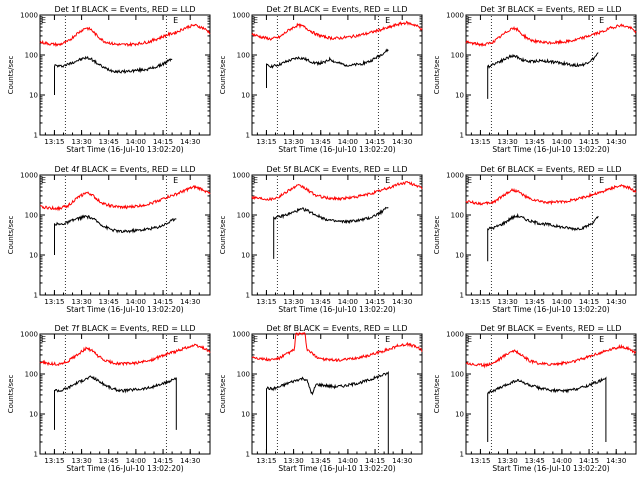  What do you see at coordinates (336, 9) in the screenshot?
I see `panel-title: Det 2f BLACK = Events, RED = LLD` at bounding box center [336, 9].